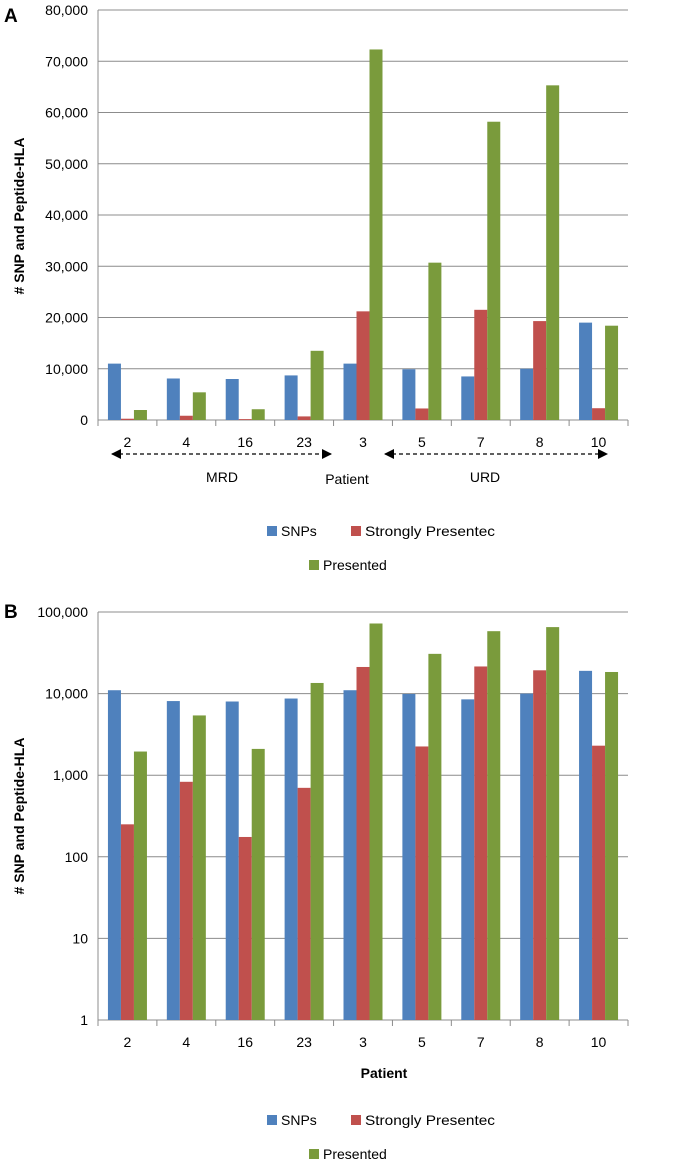  What do you see at coordinates (11, 612) in the screenshot?
I see `panel-b-label: B` at bounding box center [11, 612].